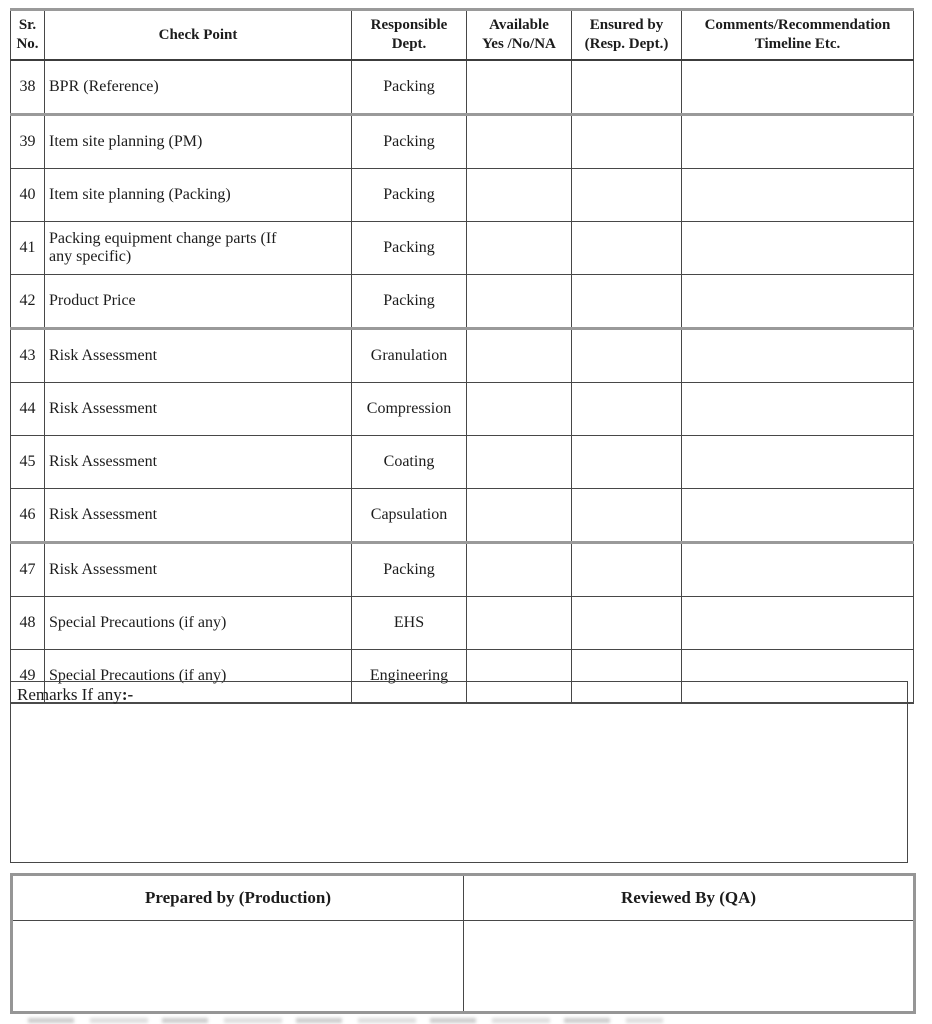 The height and width of the screenshot is (1024, 932). I want to click on dept-cell: EHS, so click(409, 623).